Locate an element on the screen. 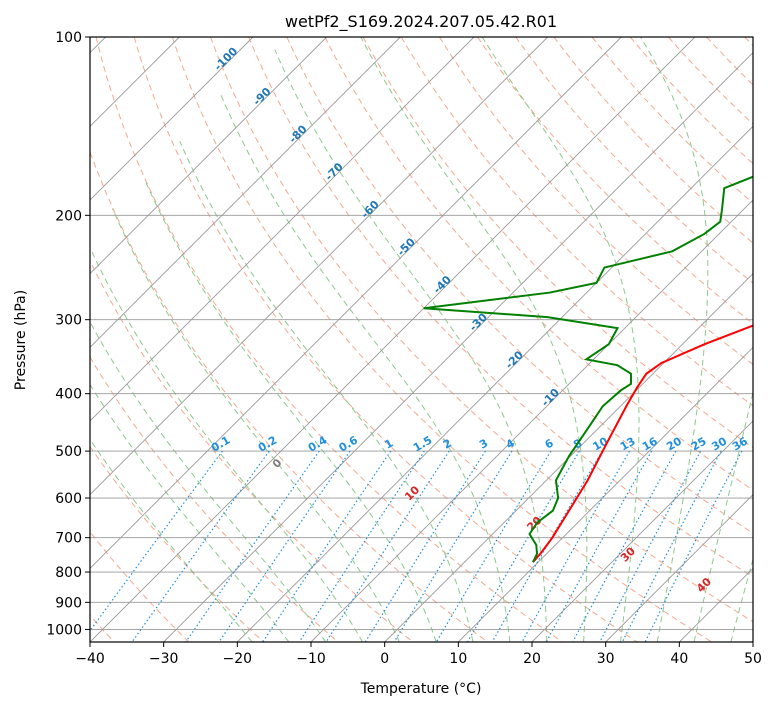 This screenshot has height=708, width=775. x-tick-label: 10 is located at coordinates (458, 659).